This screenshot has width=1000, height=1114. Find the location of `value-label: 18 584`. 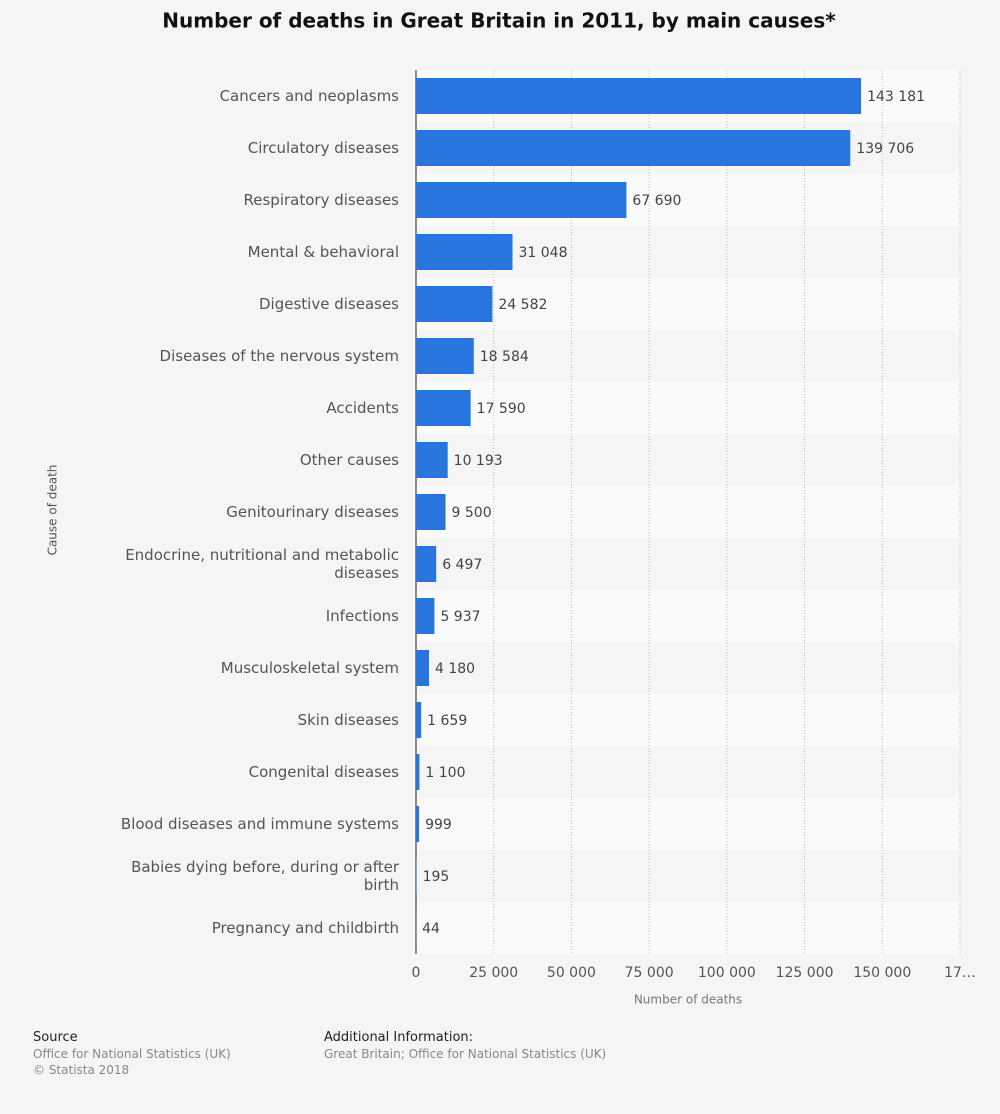

value-label: 18 584 is located at coordinates (504, 357).